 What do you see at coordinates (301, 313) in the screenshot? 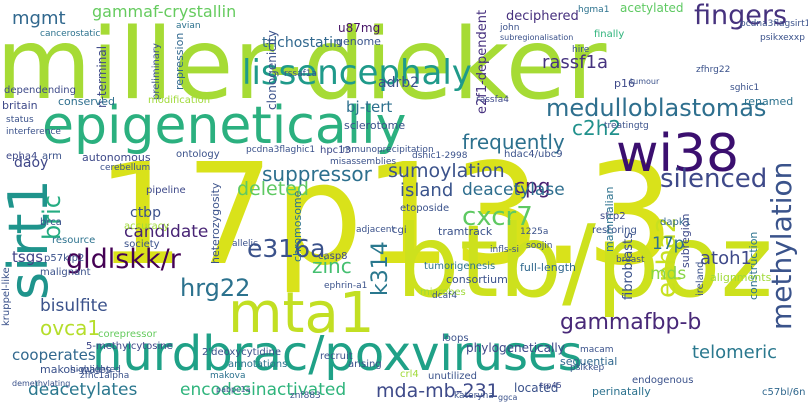
I see `word: mta1` at bounding box center [301, 313].